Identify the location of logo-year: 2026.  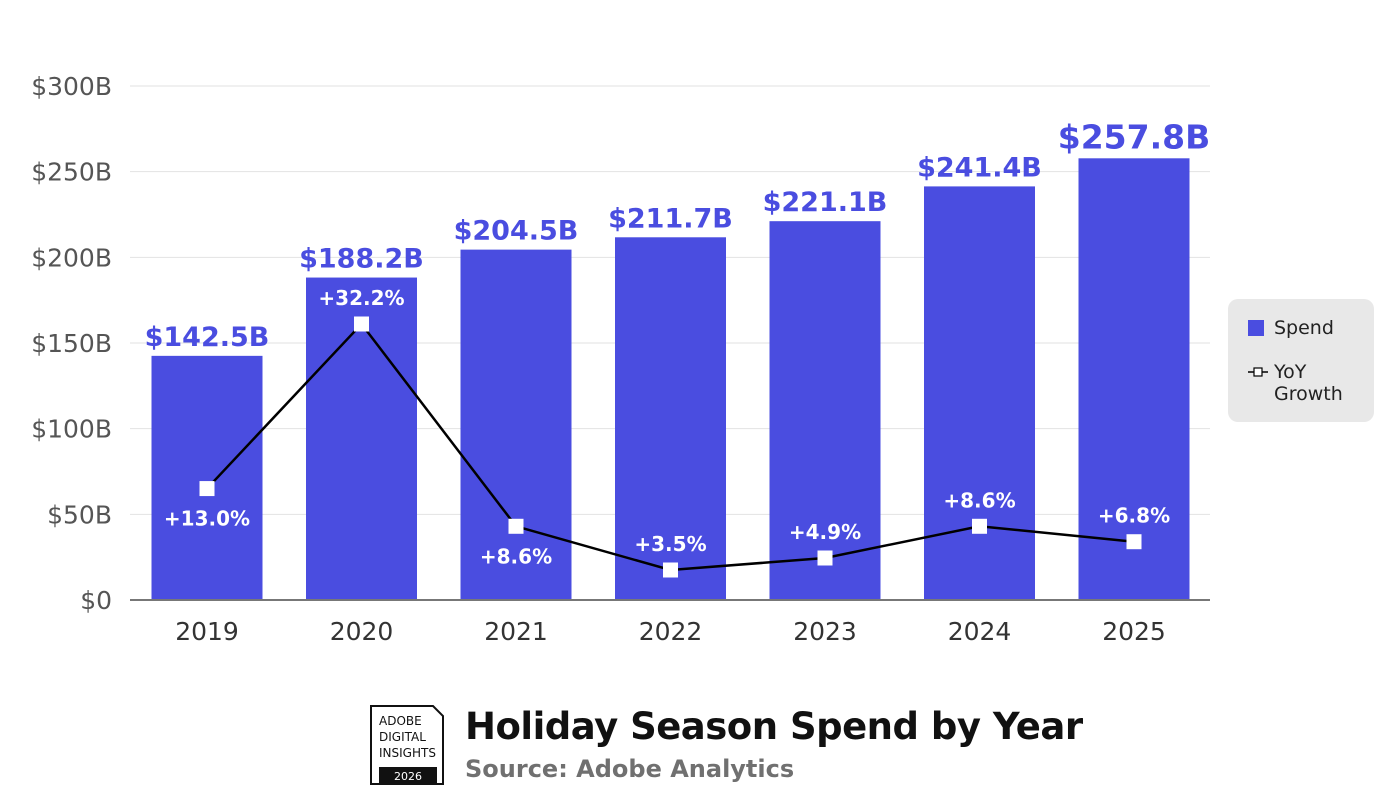
(408, 776).